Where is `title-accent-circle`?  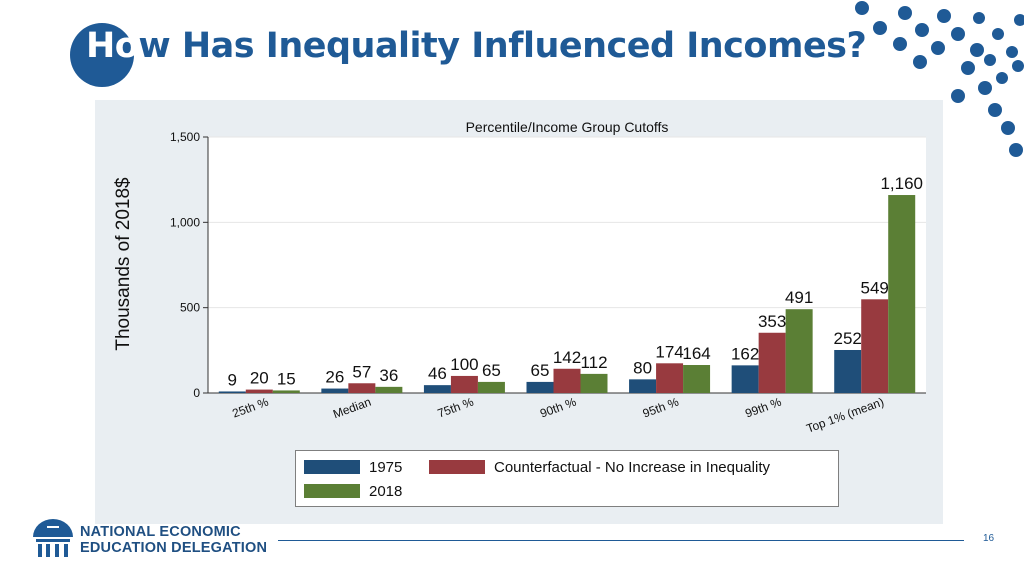 title-accent-circle is located at coordinates (102, 55).